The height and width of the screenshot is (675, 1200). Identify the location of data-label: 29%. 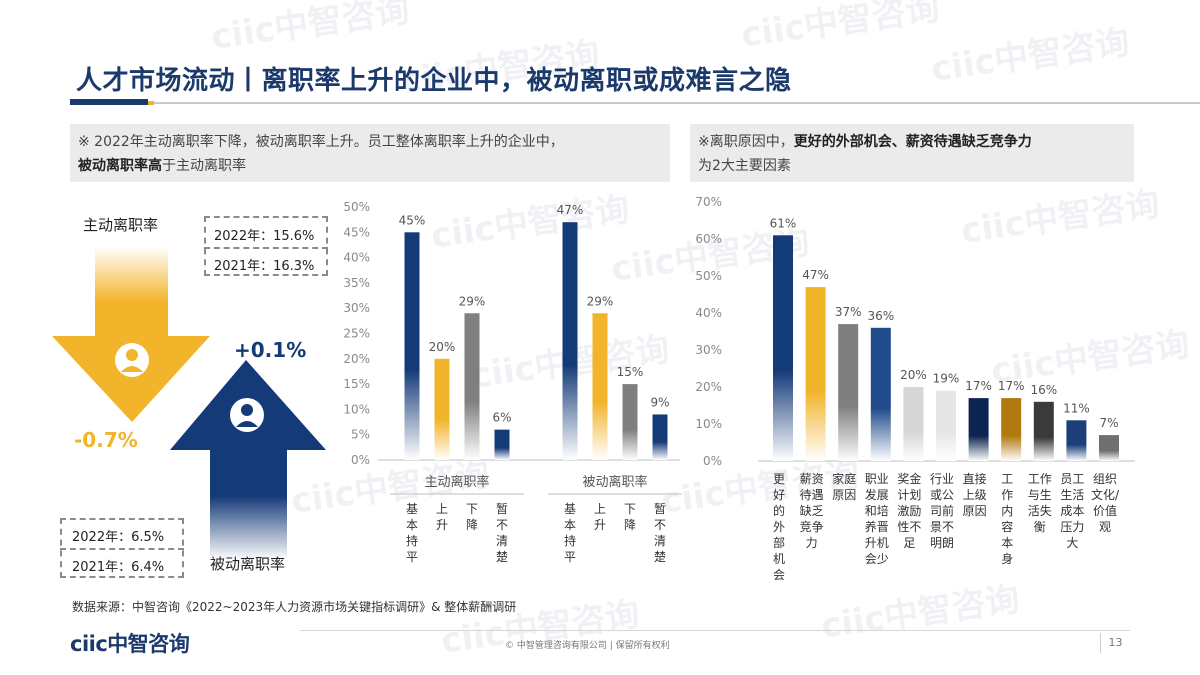
(600, 301).